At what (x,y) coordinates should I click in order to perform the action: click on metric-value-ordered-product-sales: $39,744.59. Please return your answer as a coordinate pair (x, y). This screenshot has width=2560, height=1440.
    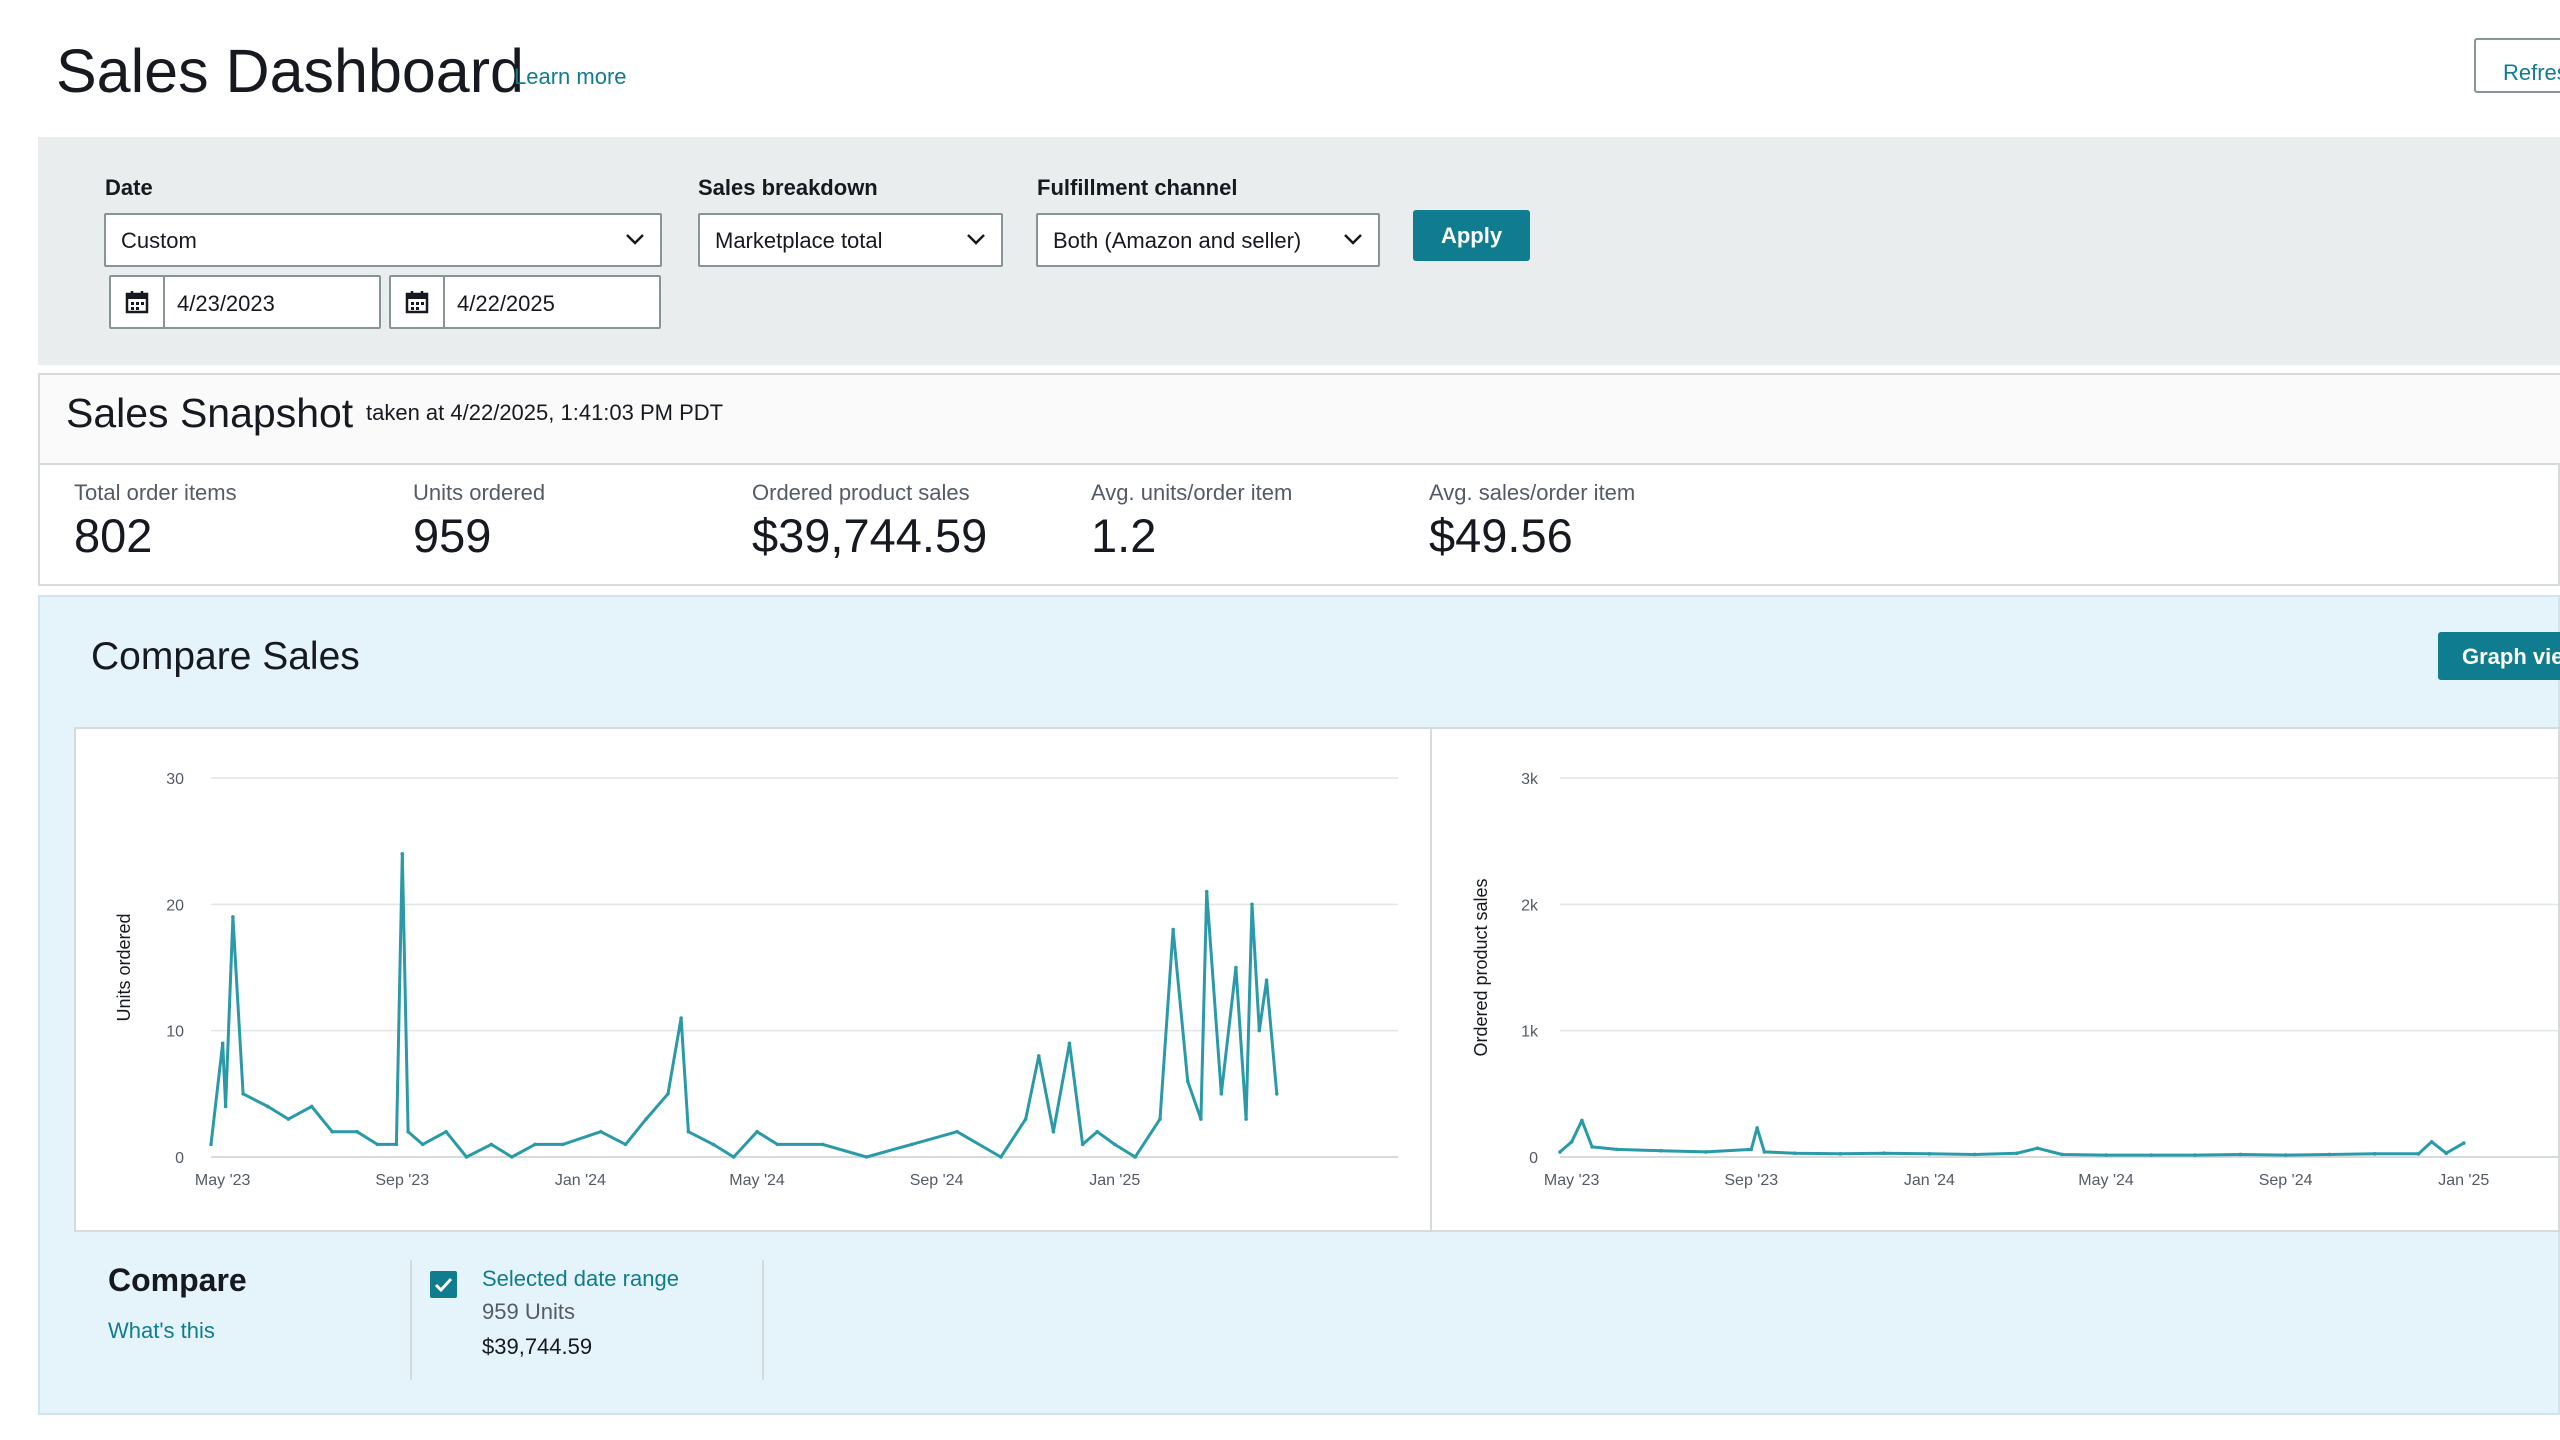
    Looking at the image, I should click on (870, 535).